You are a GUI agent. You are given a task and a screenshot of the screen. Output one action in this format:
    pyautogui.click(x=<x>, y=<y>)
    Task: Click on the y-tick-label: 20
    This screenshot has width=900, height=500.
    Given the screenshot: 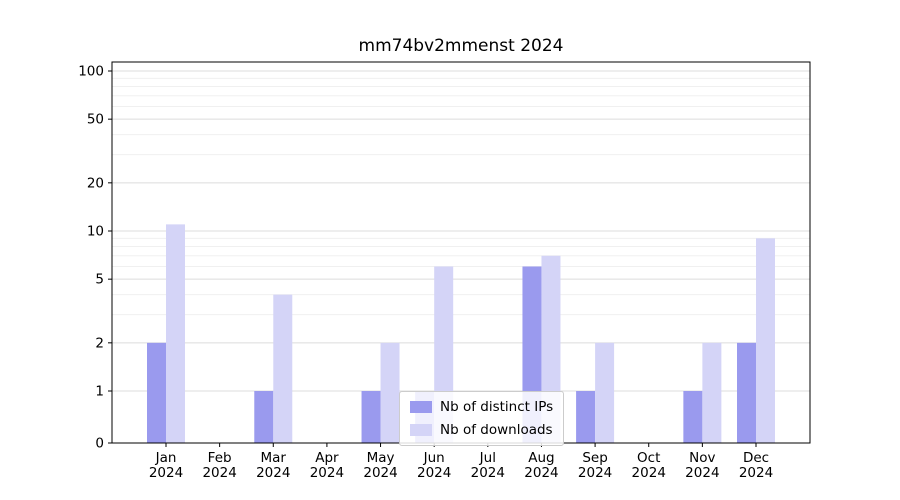 What is the action you would take?
    pyautogui.click(x=95, y=183)
    